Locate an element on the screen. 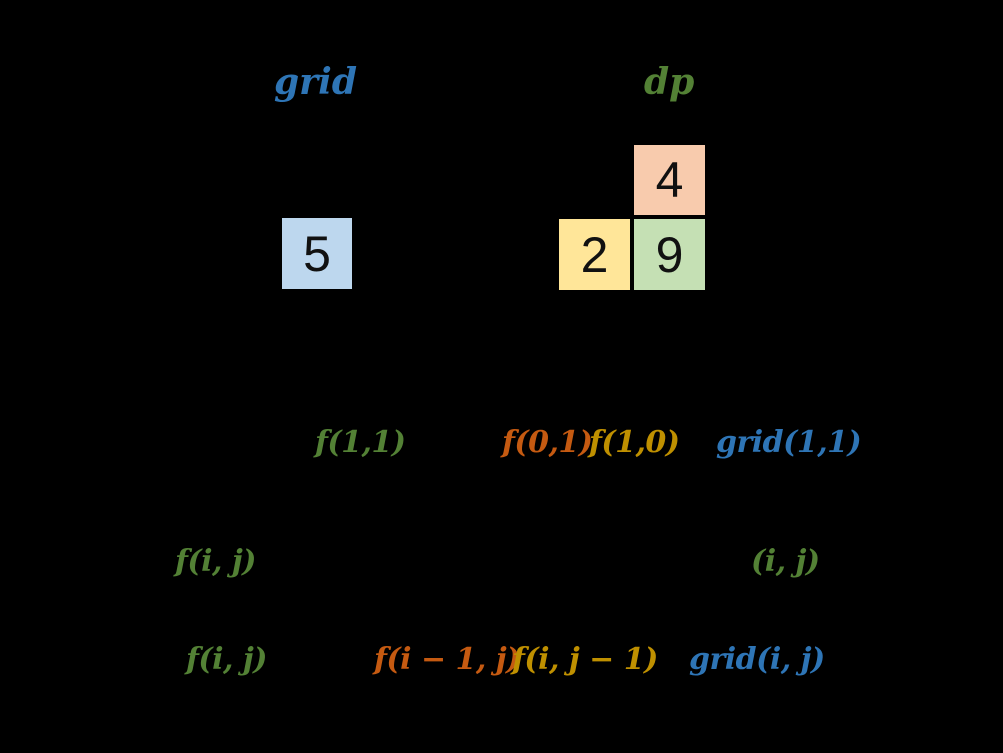 The width and height of the screenshot is (1003, 753). formula-grid-1-1: grid(1,1) is located at coordinates (789, 442).